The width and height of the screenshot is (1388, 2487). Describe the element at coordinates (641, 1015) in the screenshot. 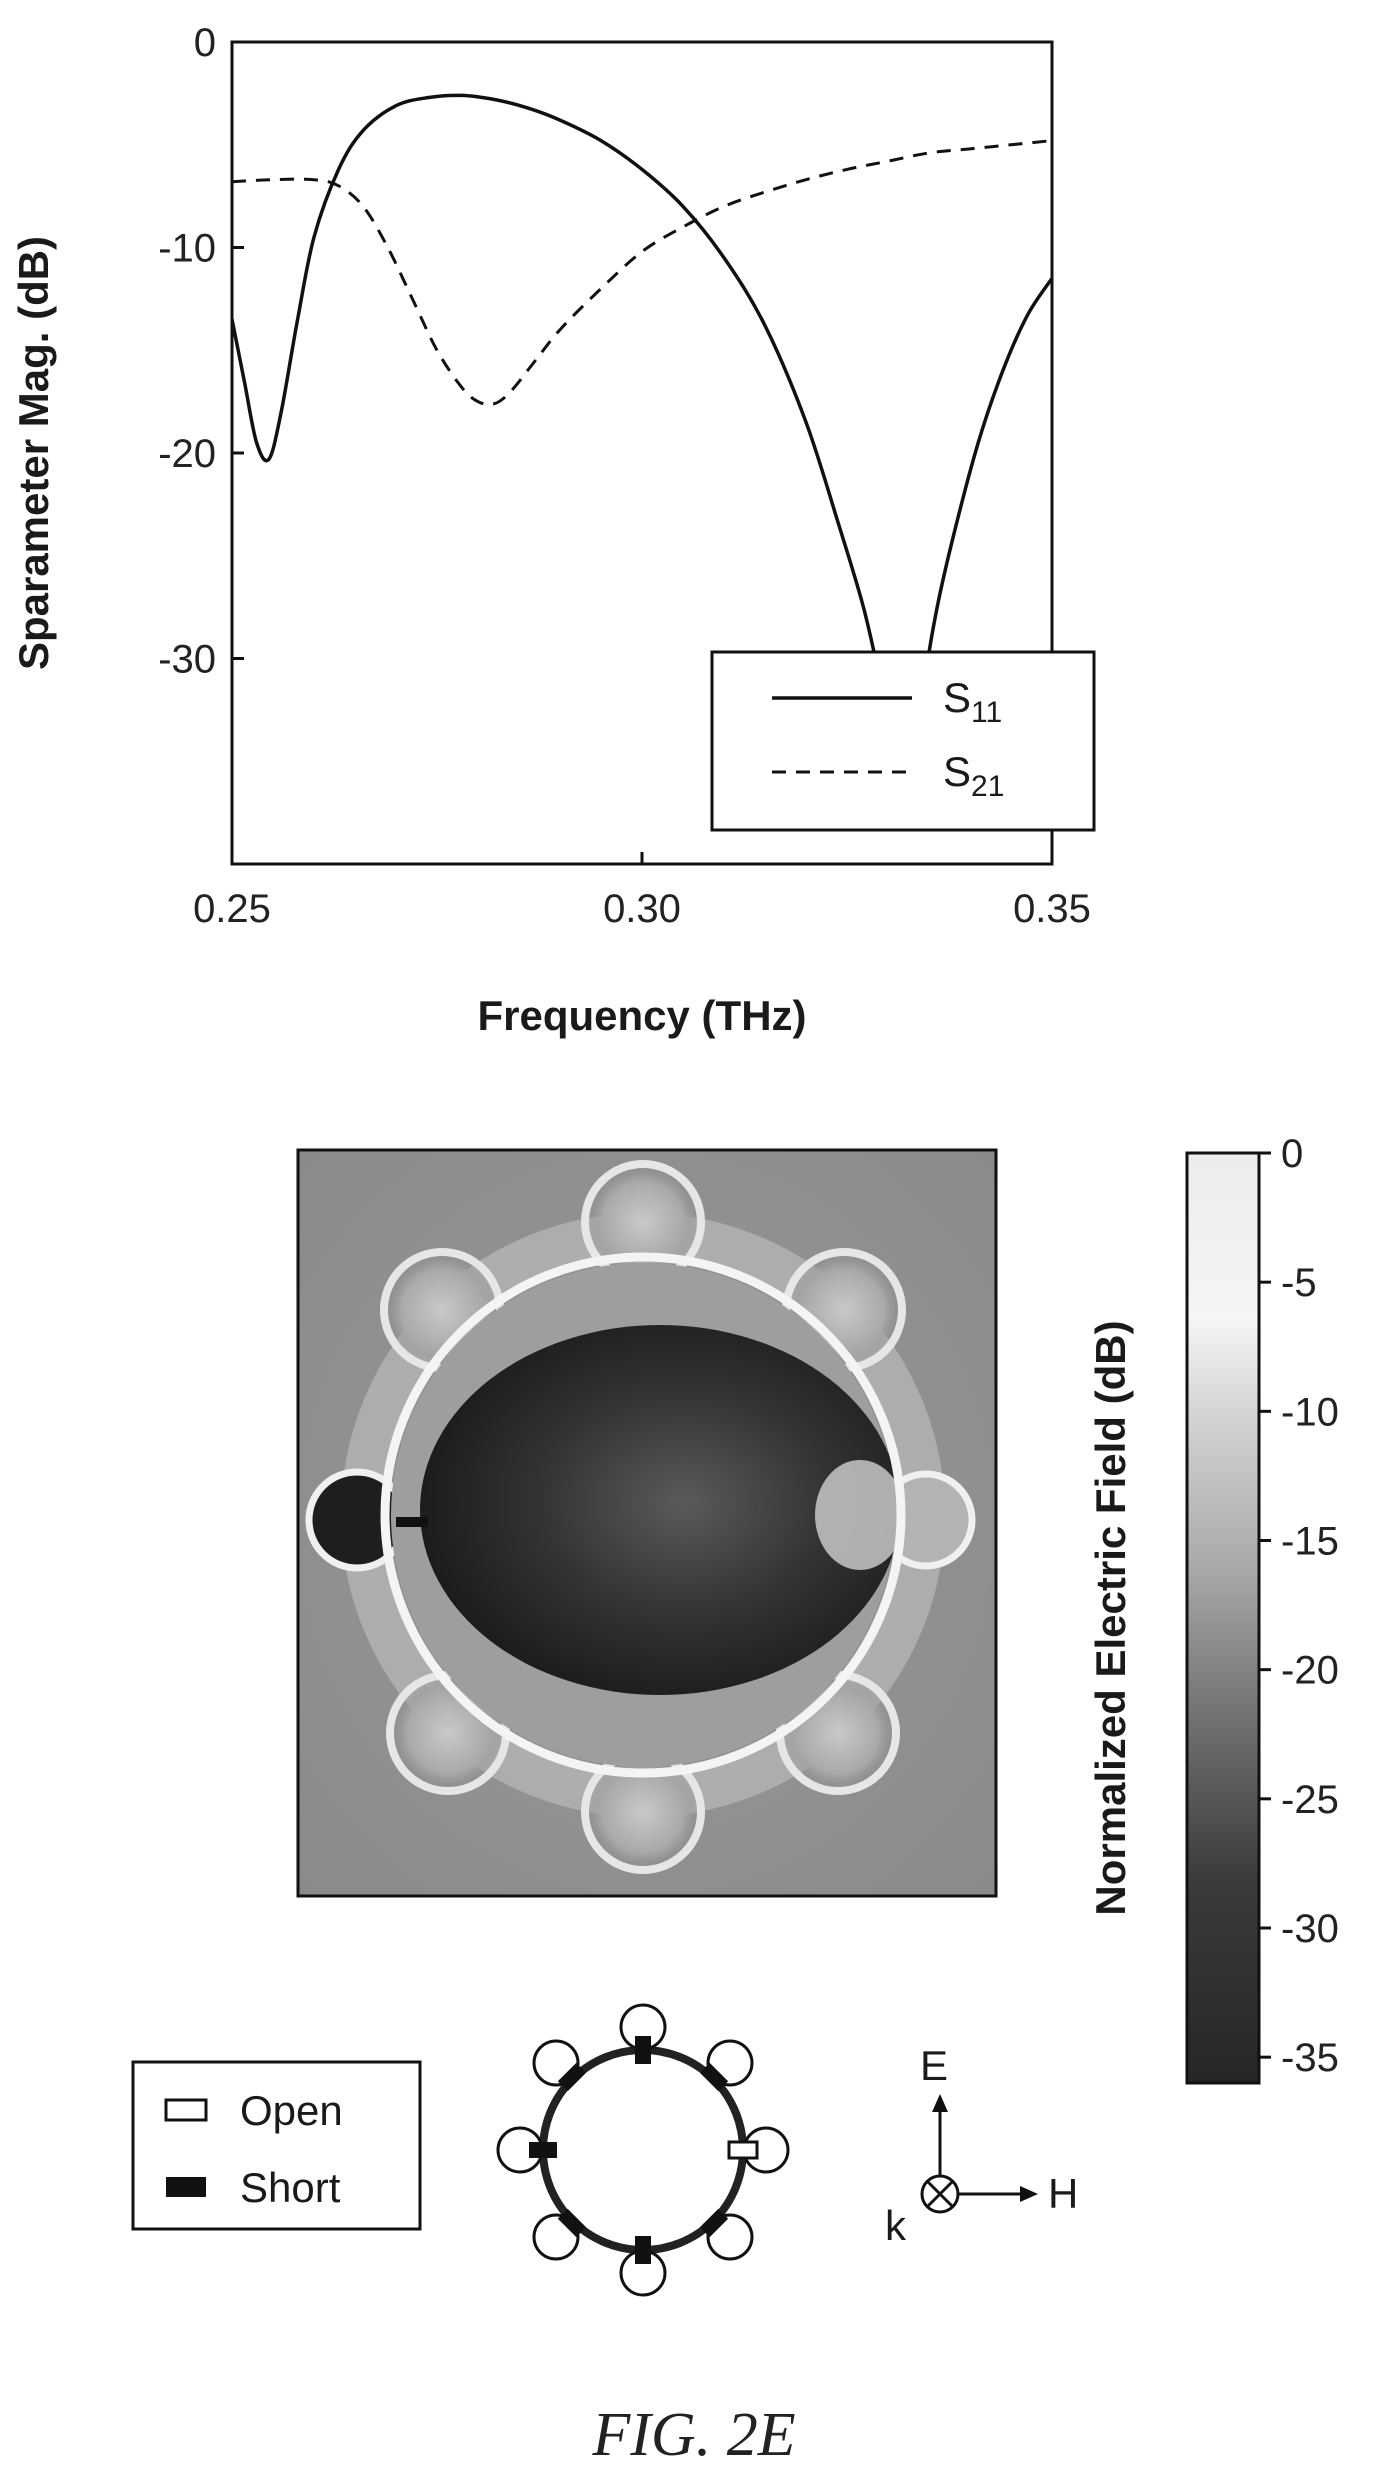

I see `x-axis-title: Frequency (THz)` at that location.